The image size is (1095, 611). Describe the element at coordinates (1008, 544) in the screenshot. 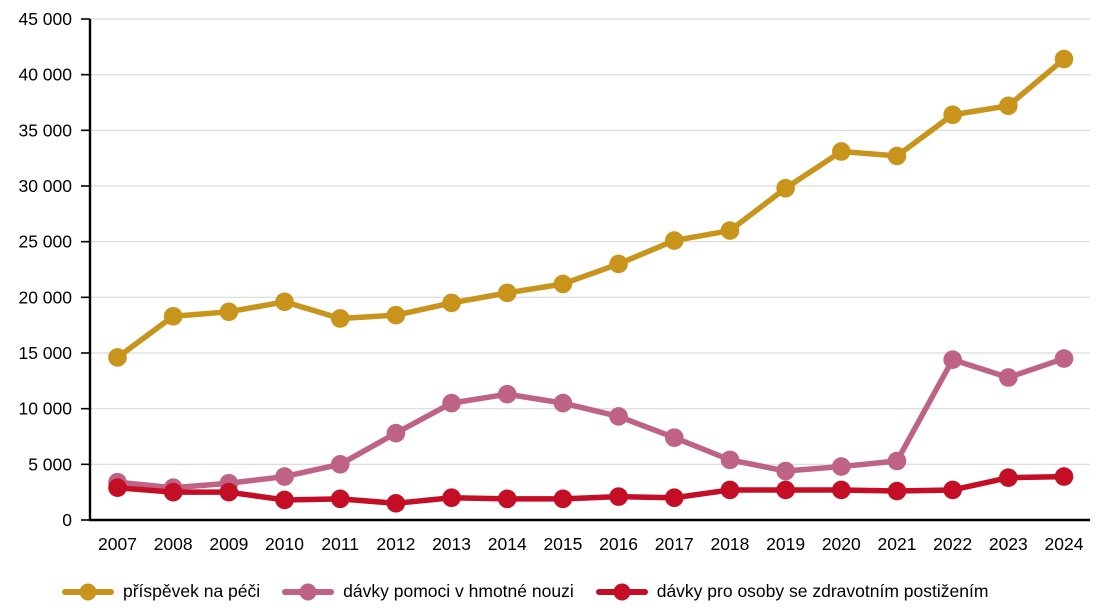

I see `x-tick-label: 2023` at that location.